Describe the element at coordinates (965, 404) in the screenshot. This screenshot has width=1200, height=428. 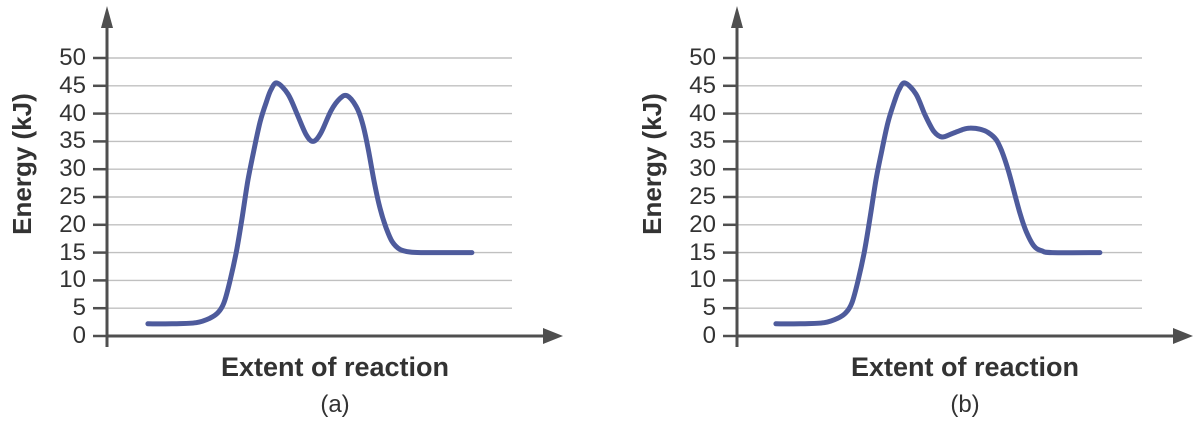
I see `chart-label-b: (b)` at that location.